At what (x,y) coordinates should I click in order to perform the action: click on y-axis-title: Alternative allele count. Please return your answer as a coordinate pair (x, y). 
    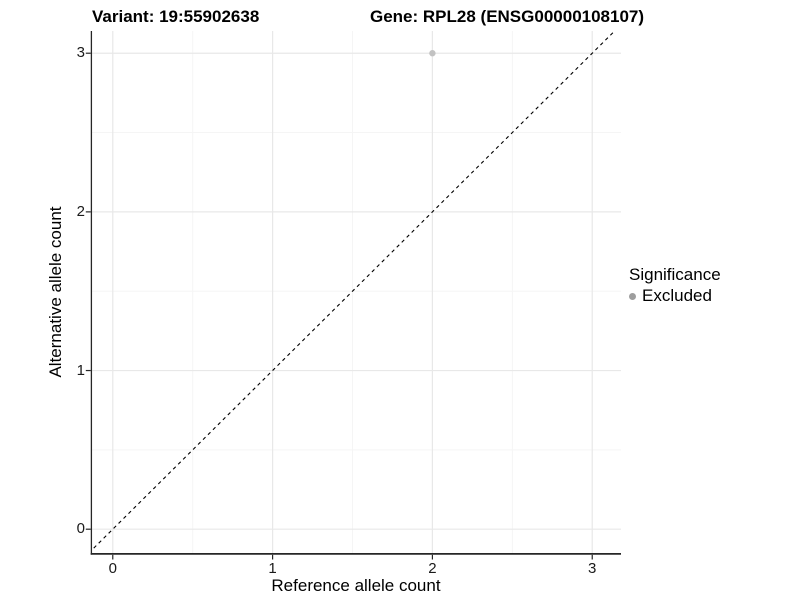
    Looking at the image, I should click on (55, 292).